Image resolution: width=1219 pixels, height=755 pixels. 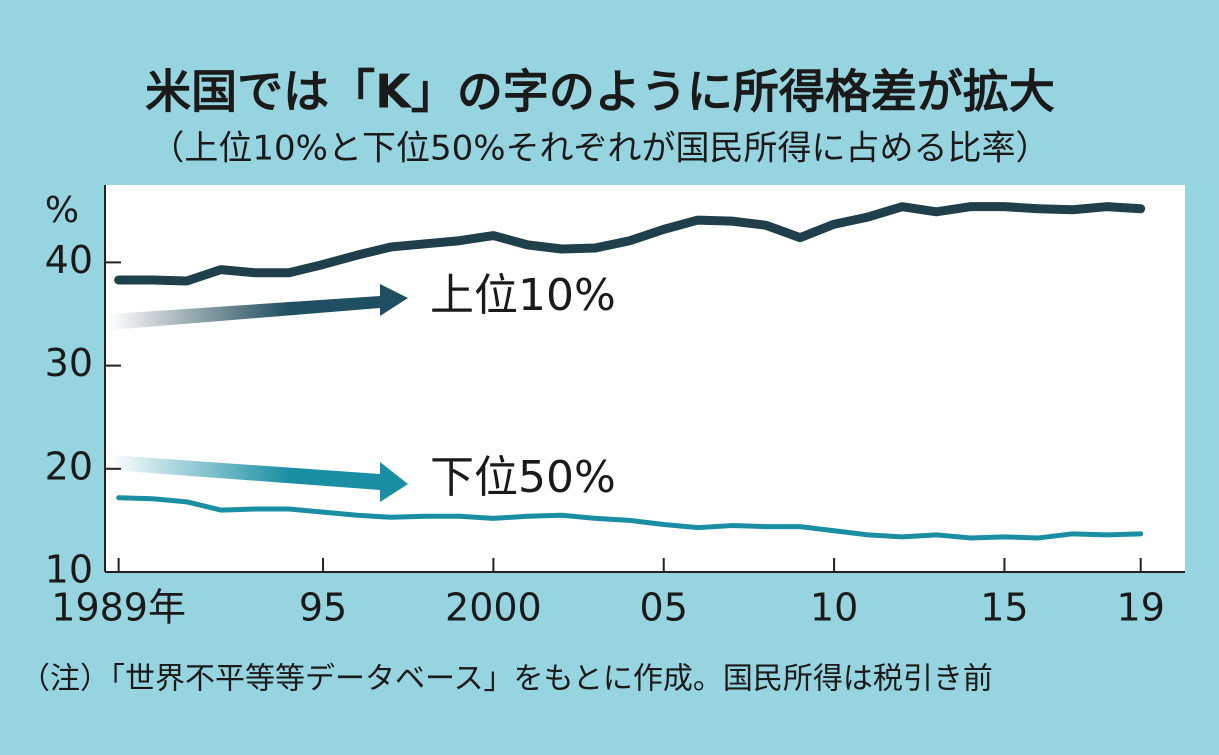 What do you see at coordinates (259, 478) in the screenshot?
I see `arrow-down` at bounding box center [259, 478].